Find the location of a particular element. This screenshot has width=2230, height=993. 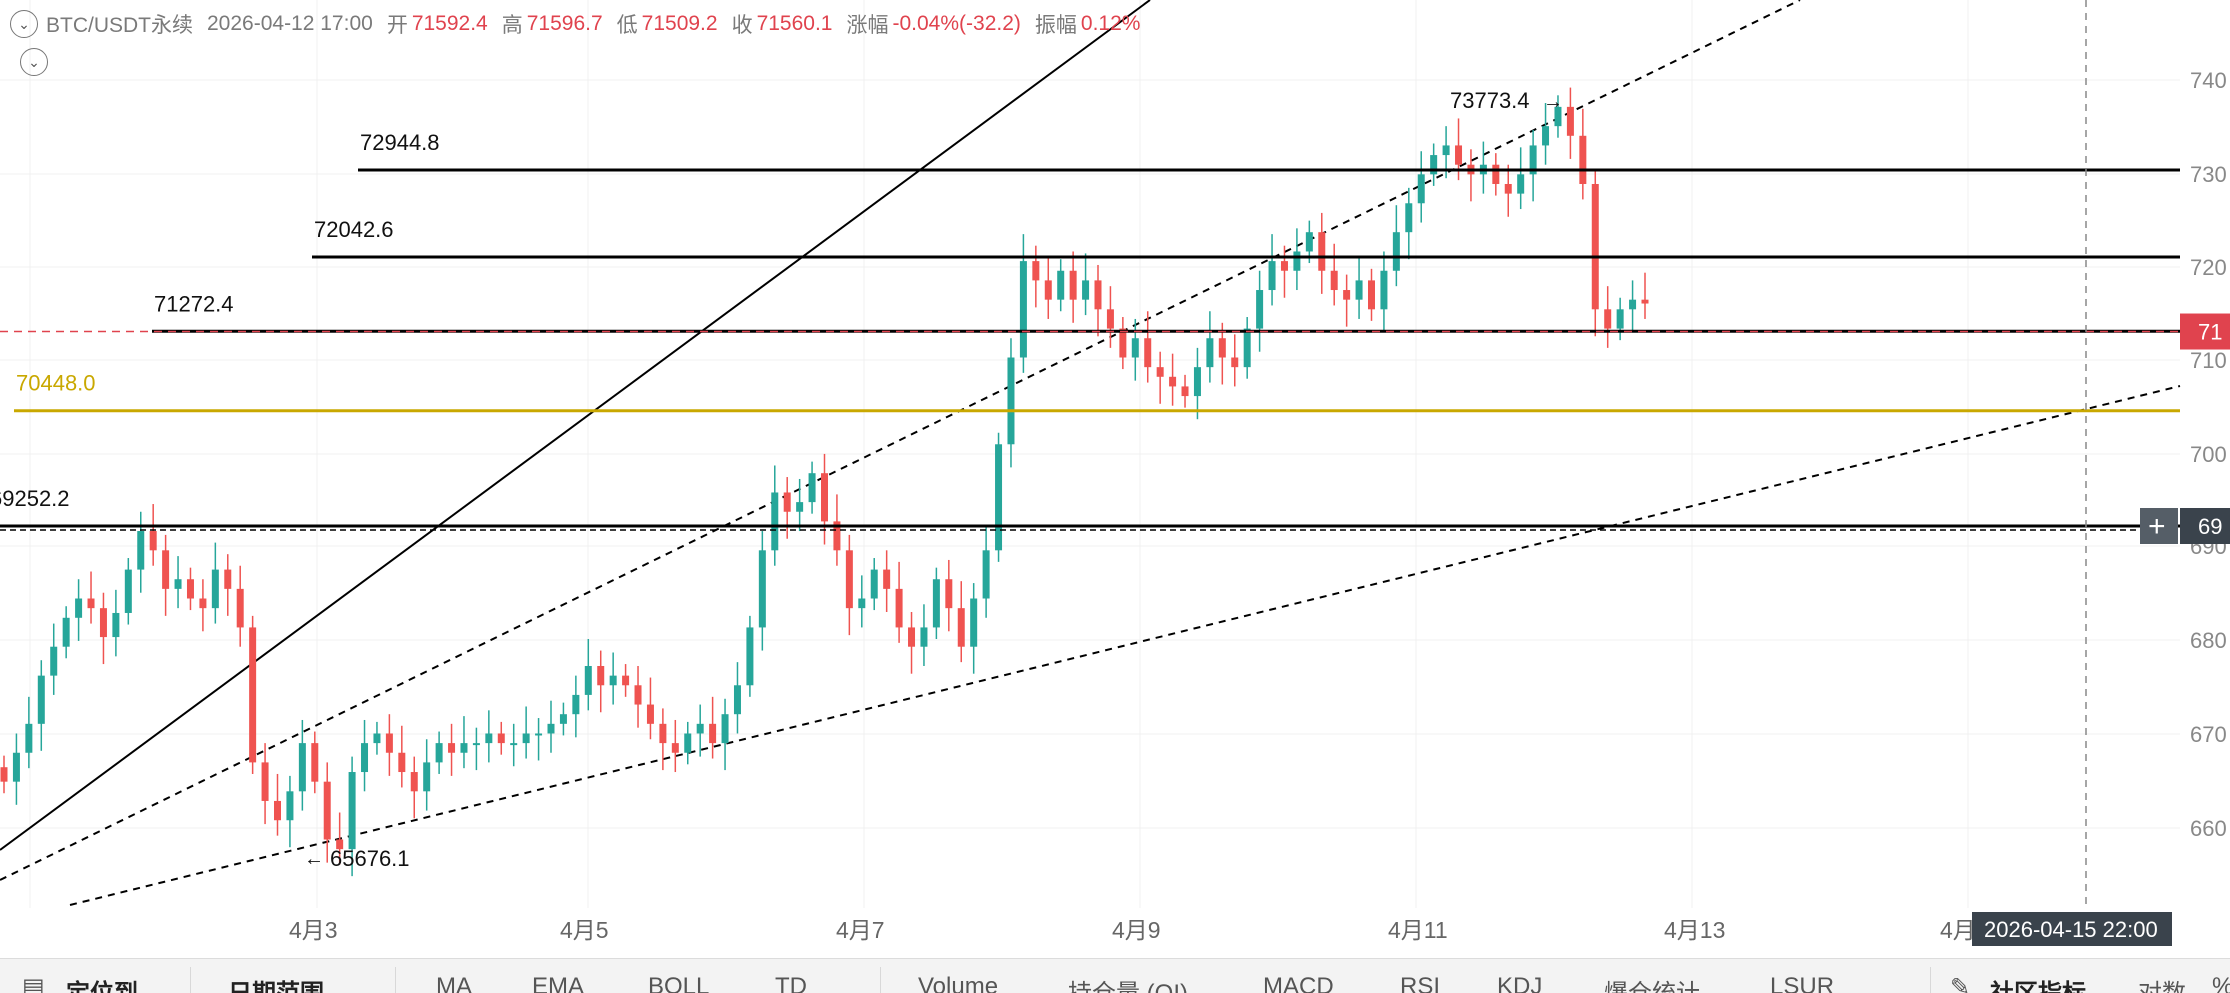

toolbar-item: KDJ is located at coordinates (1520, 983).